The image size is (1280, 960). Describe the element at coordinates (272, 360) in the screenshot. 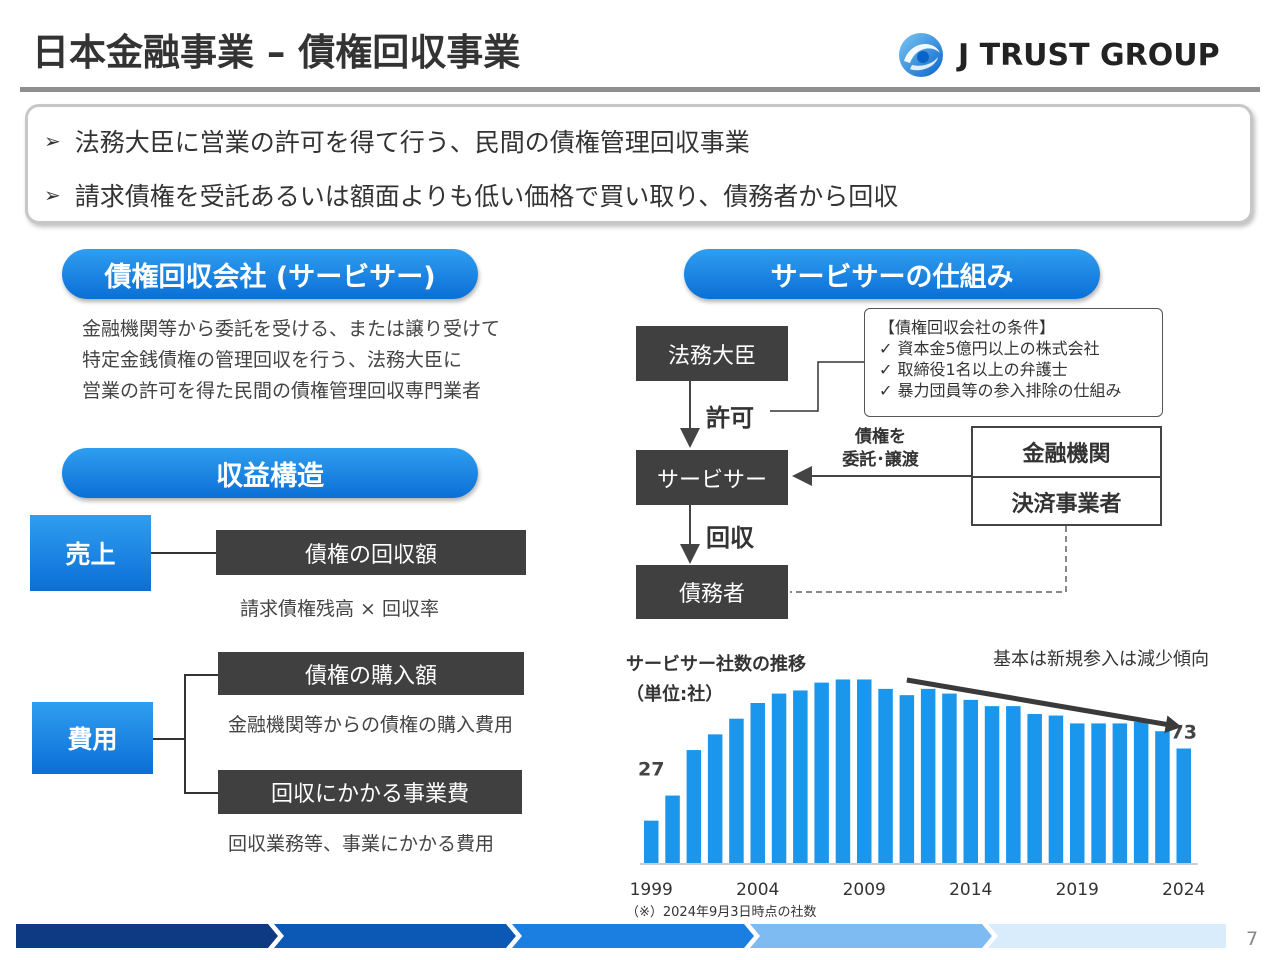

I see `servicer-description-line: 特定金銭債権の管理回収を行う、法務大臣に` at that location.